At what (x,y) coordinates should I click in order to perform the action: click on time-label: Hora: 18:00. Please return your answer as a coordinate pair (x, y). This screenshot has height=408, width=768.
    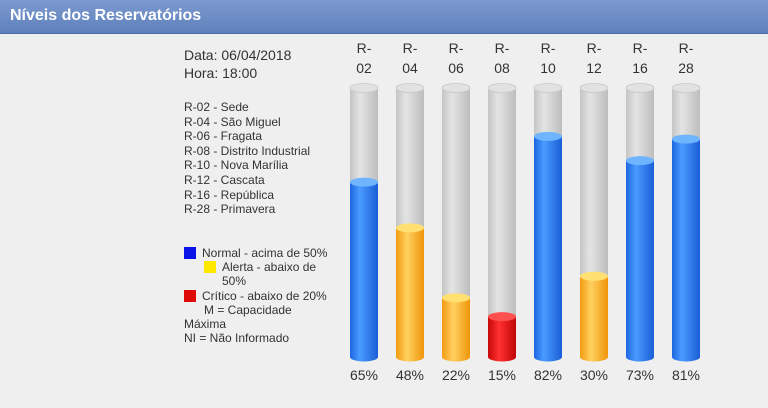
    Looking at the image, I should click on (221, 73).